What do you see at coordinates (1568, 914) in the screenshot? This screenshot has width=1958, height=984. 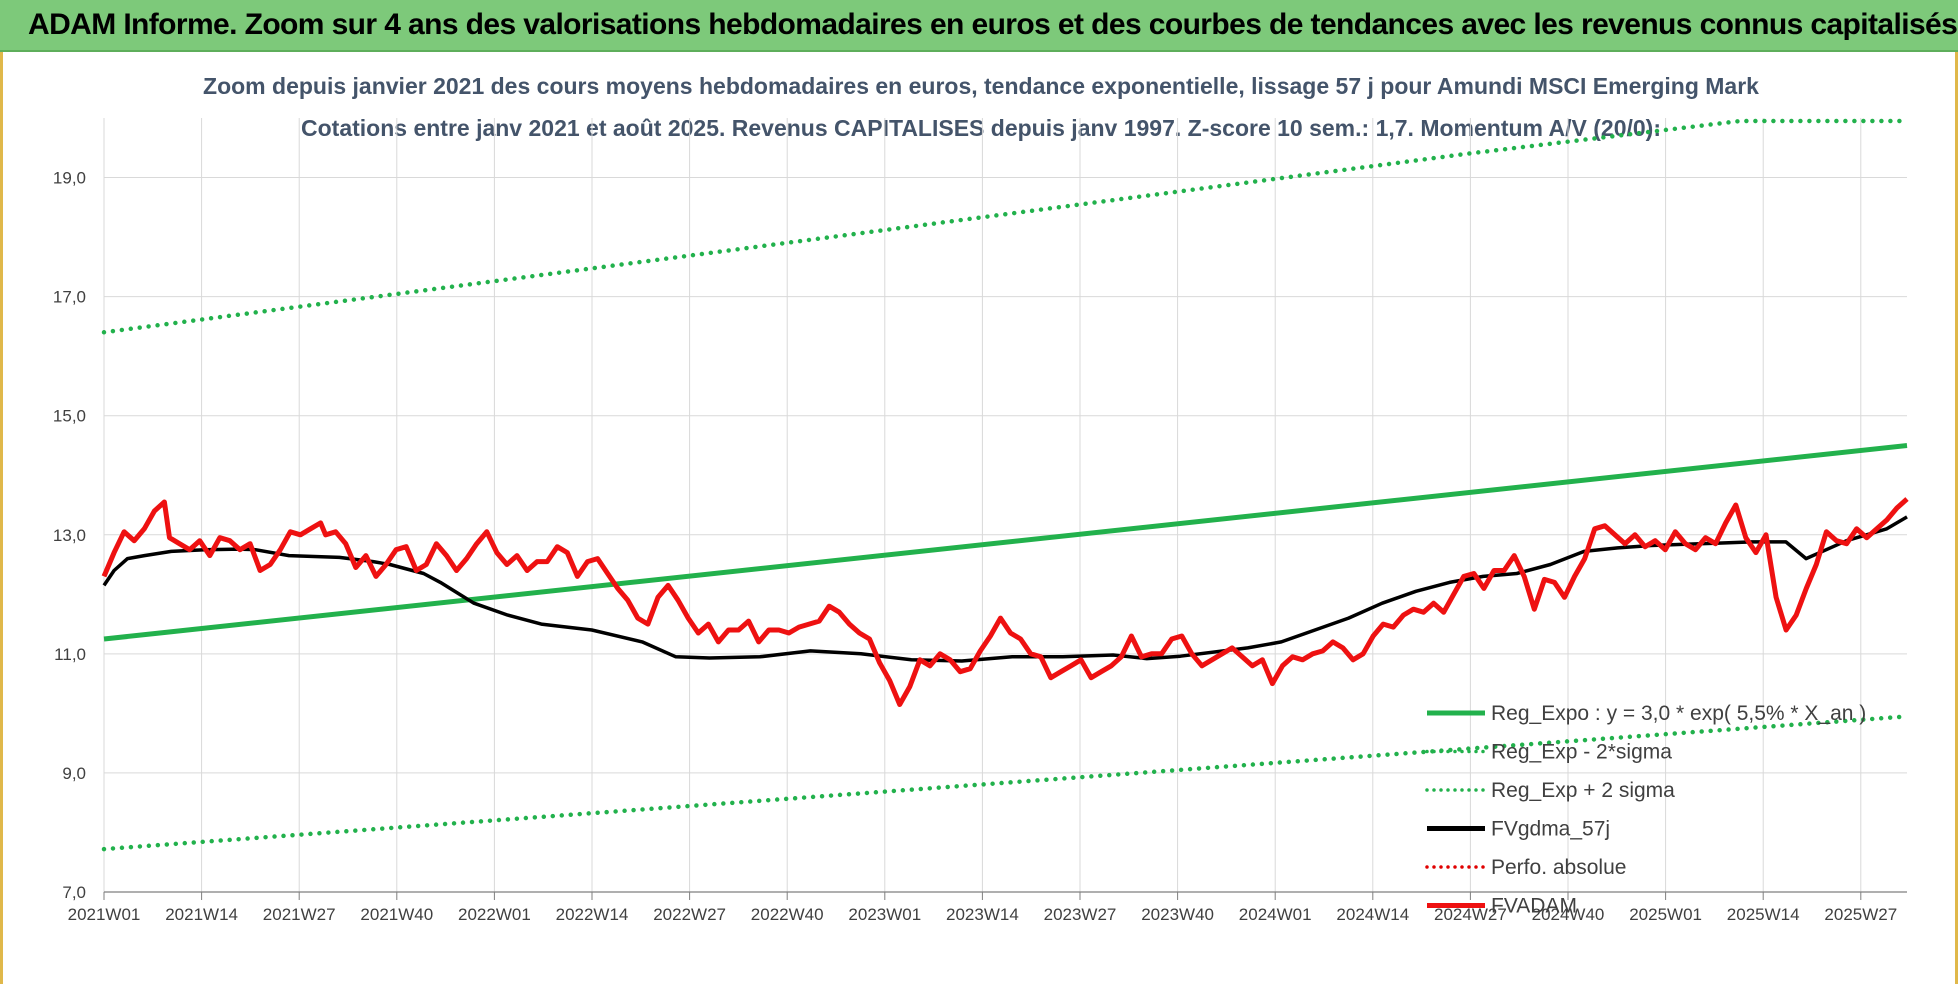 I see `x-tick-label: 2024W40` at bounding box center [1568, 914].